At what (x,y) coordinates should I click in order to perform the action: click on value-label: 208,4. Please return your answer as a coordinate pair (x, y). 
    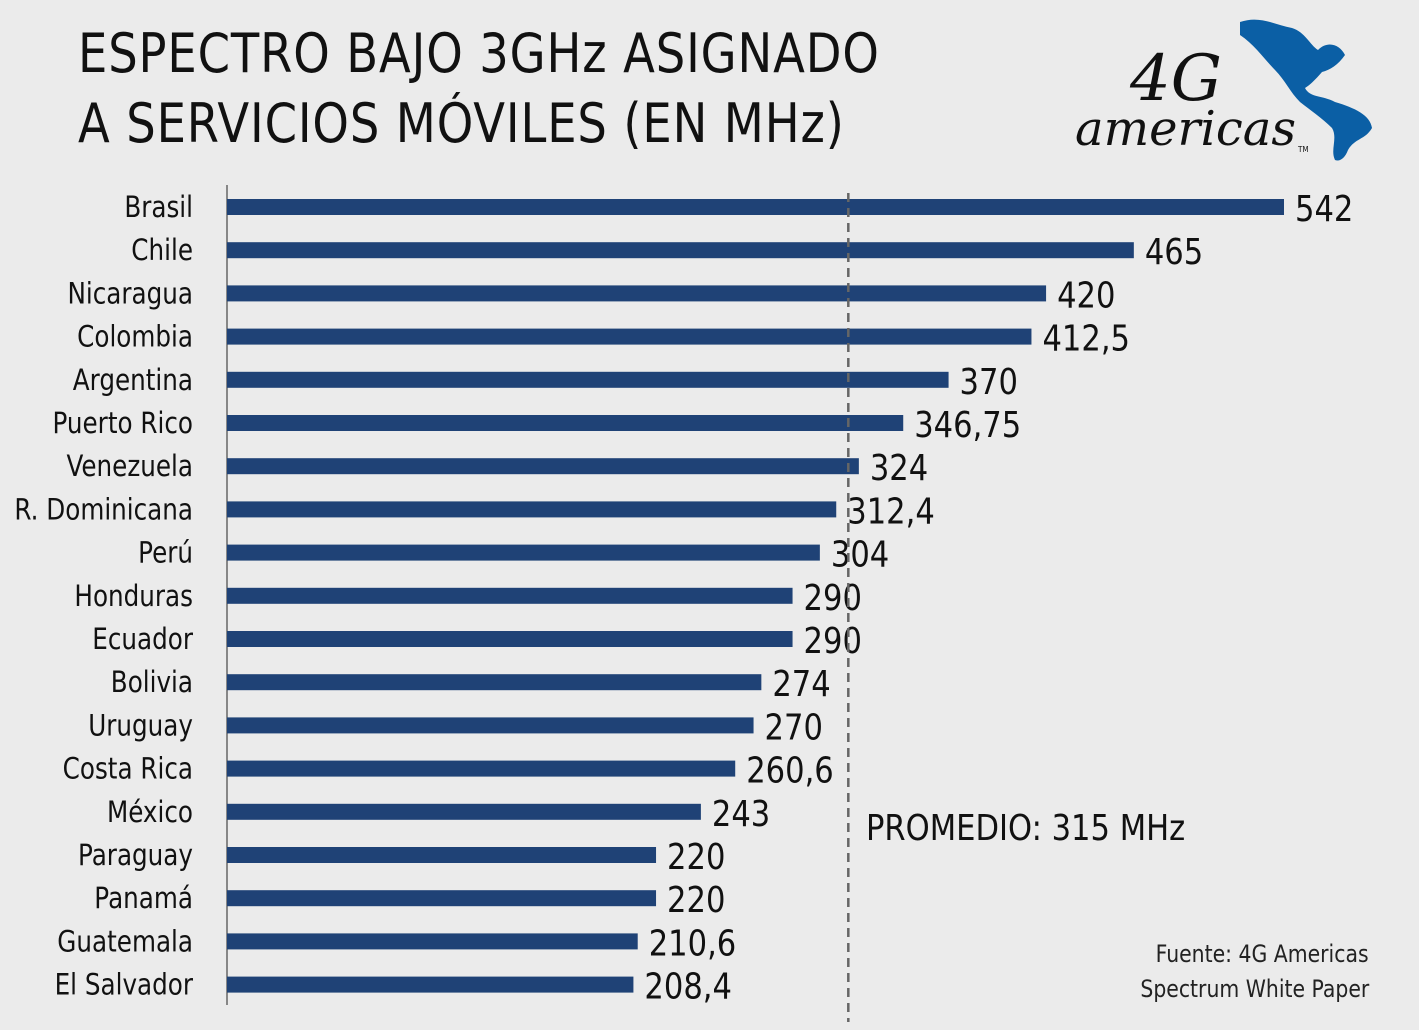
    Looking at the image, I should click on (688, 986).